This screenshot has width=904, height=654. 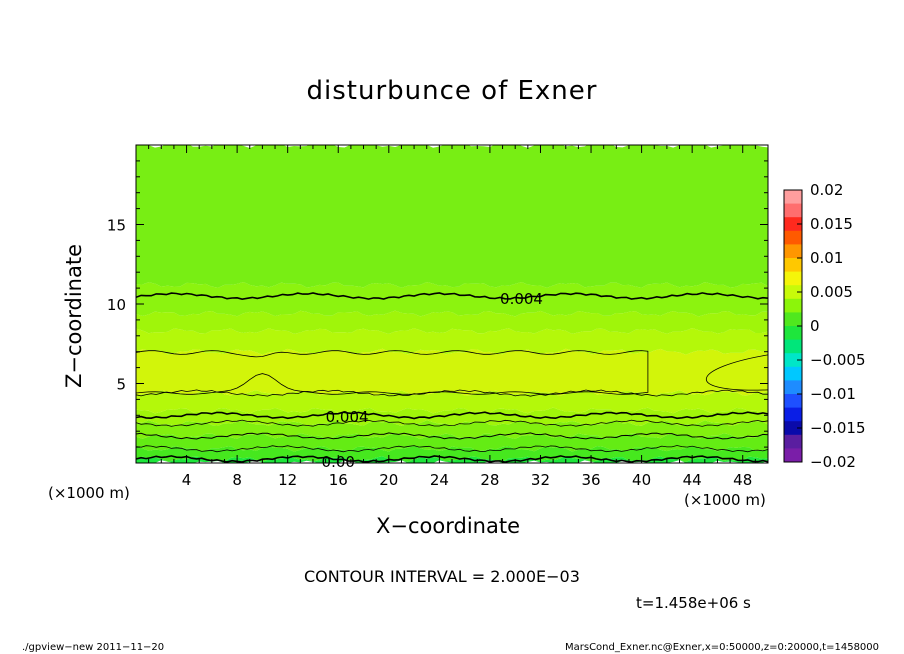 What do you see at coordinates (838, 360) in the screenshot?
I see `colorbar-tick-label: −0.005` at bounding box center [838, 360].